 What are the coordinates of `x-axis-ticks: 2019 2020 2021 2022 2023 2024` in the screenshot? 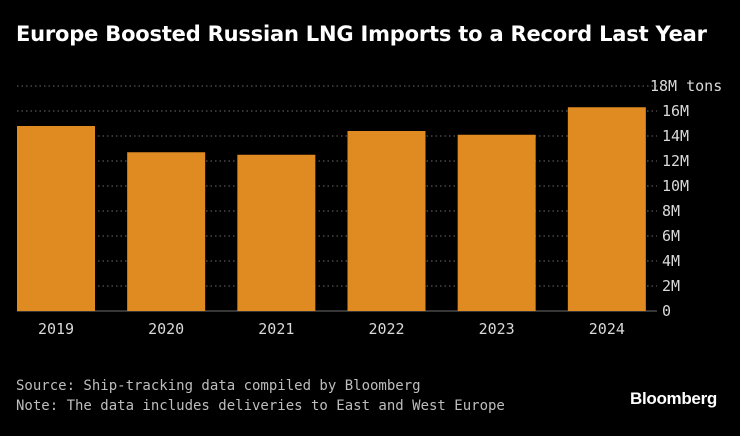 It's located at (331, 329).